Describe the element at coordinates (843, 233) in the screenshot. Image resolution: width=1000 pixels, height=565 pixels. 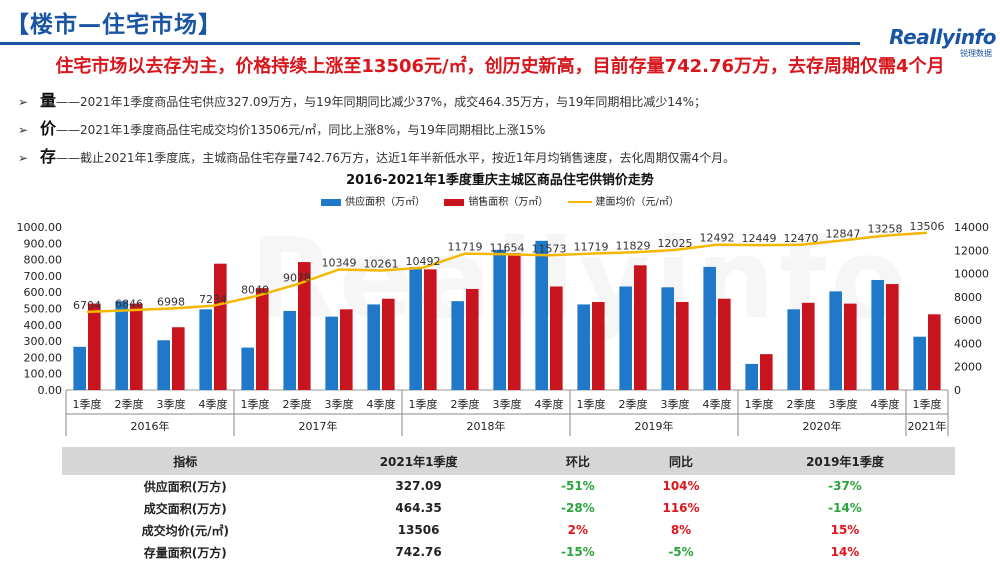
I see `price-label: 12847` at that location.